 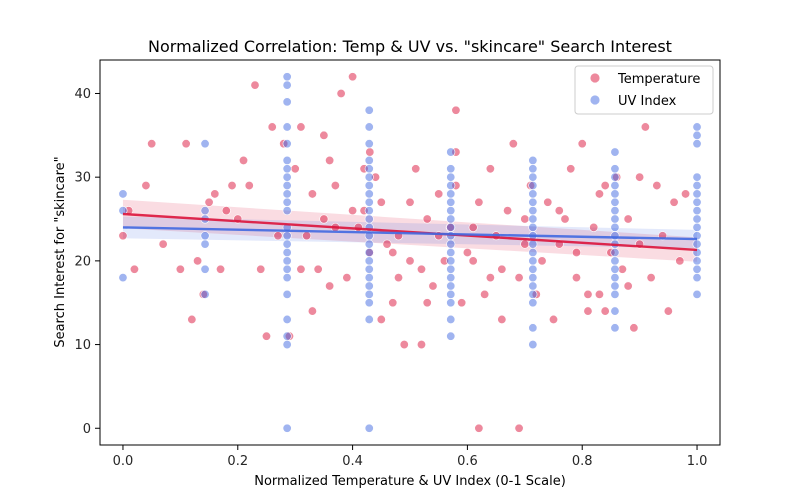 What do you see at coordinates (82, 345) in the screenshot?
I see `y-tick-label: 10` at bounding box center [82, 345].